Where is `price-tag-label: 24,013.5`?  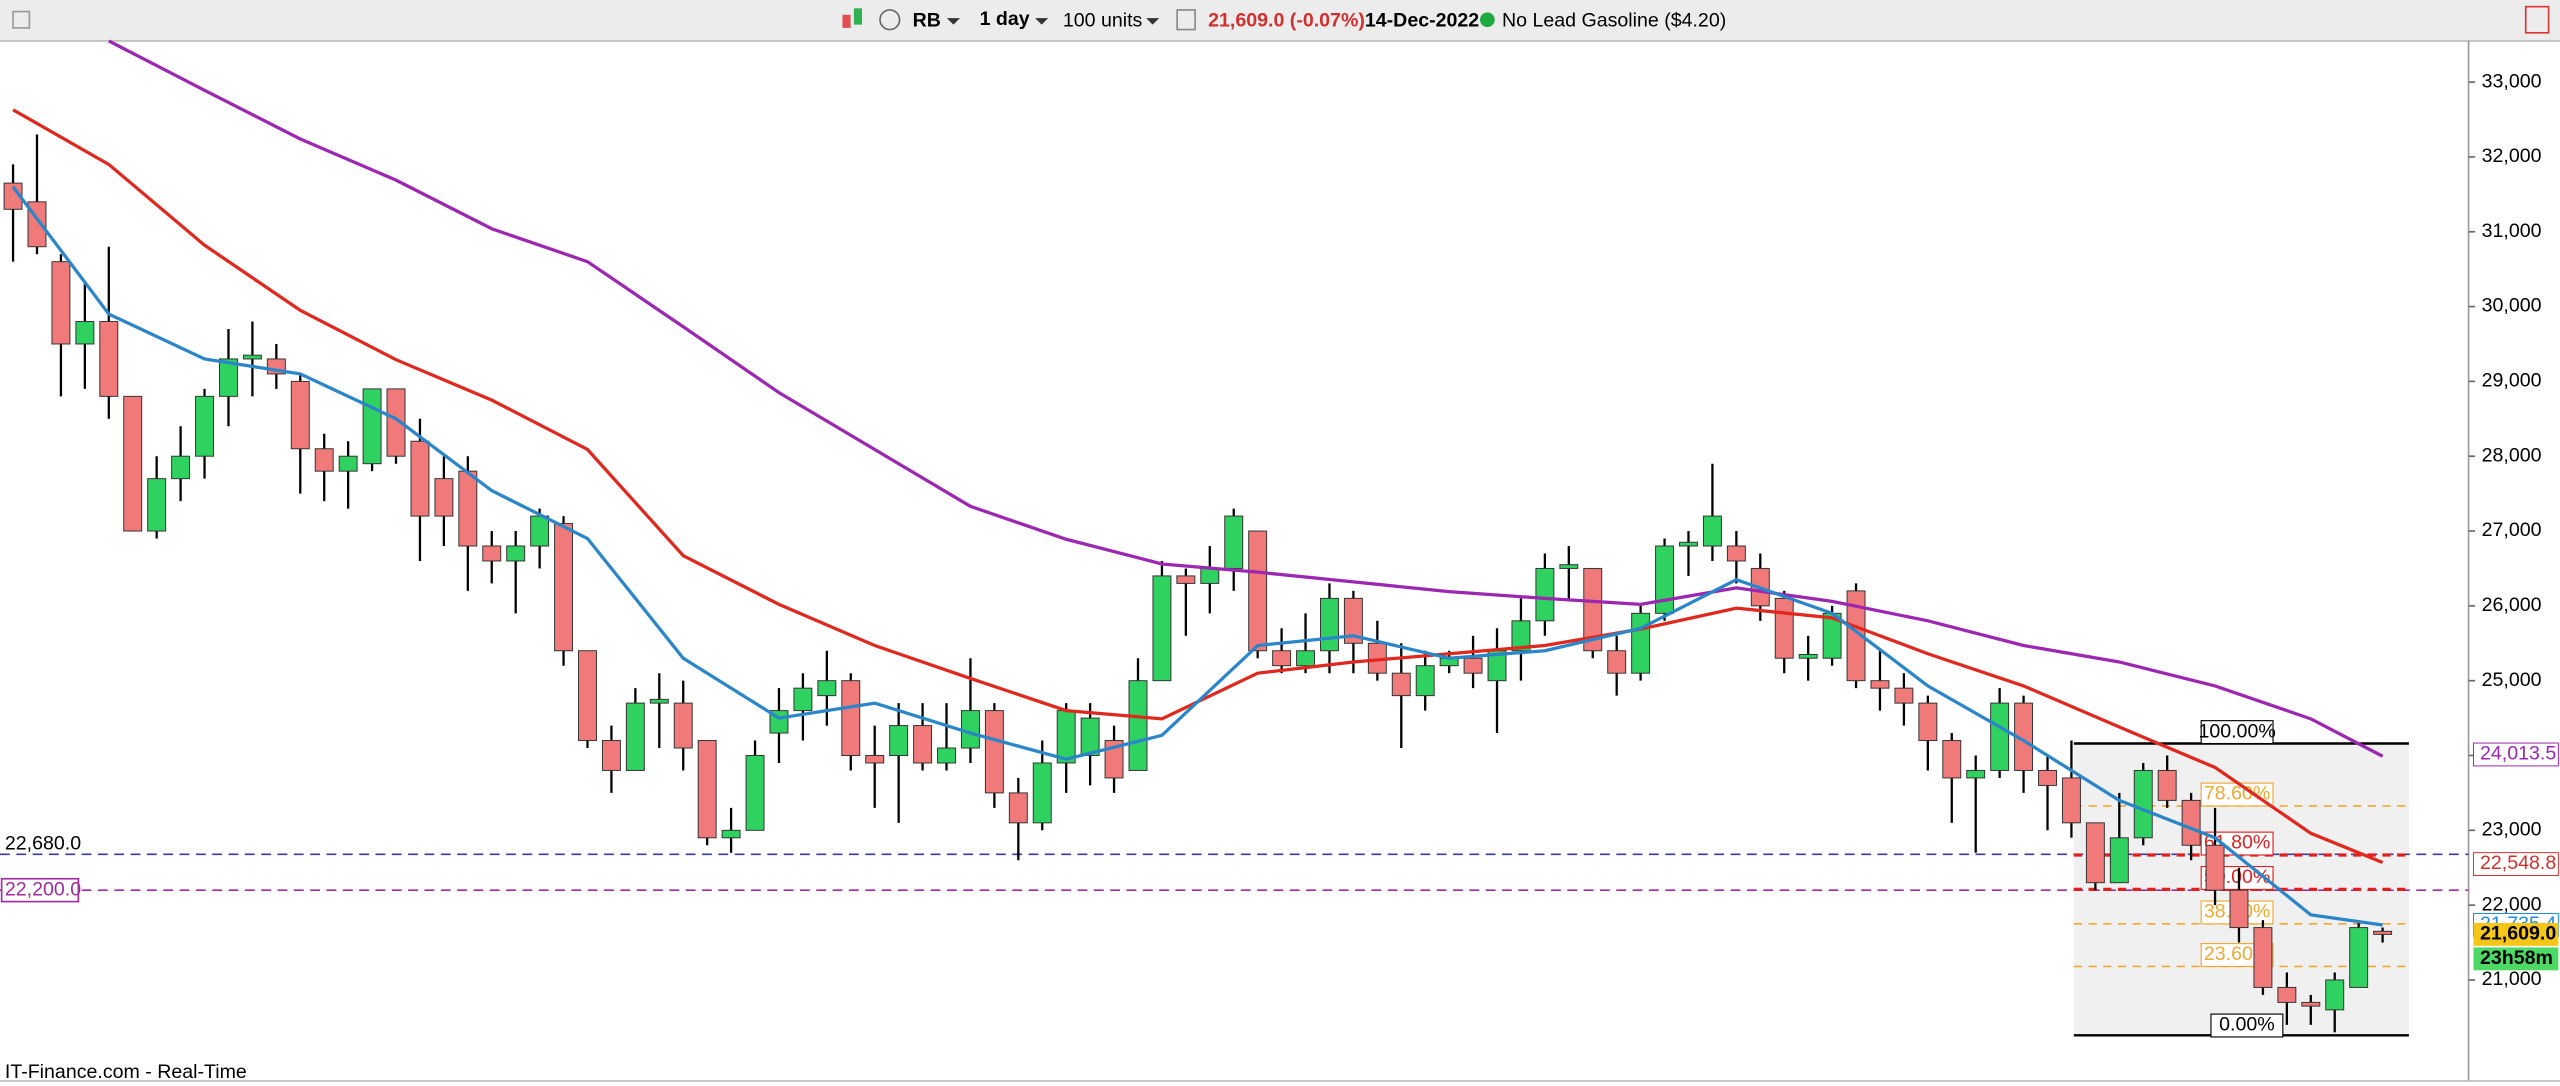 price-tag-label: 24,013.5 is located at coordinates (2518, 754).